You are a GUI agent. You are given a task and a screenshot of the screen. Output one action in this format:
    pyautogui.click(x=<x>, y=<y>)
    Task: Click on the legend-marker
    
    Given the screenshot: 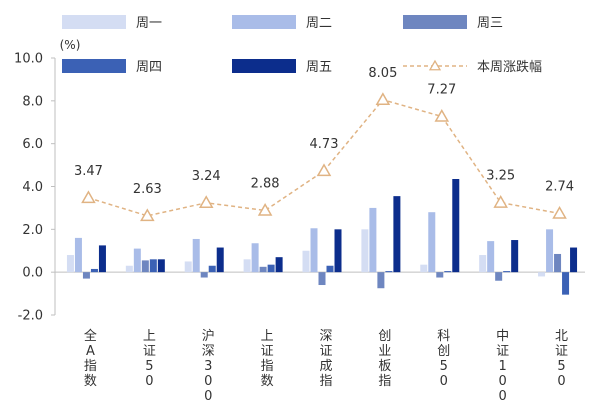 What is the action you would take?
    pyautogui.click(x=435, y=65)
    